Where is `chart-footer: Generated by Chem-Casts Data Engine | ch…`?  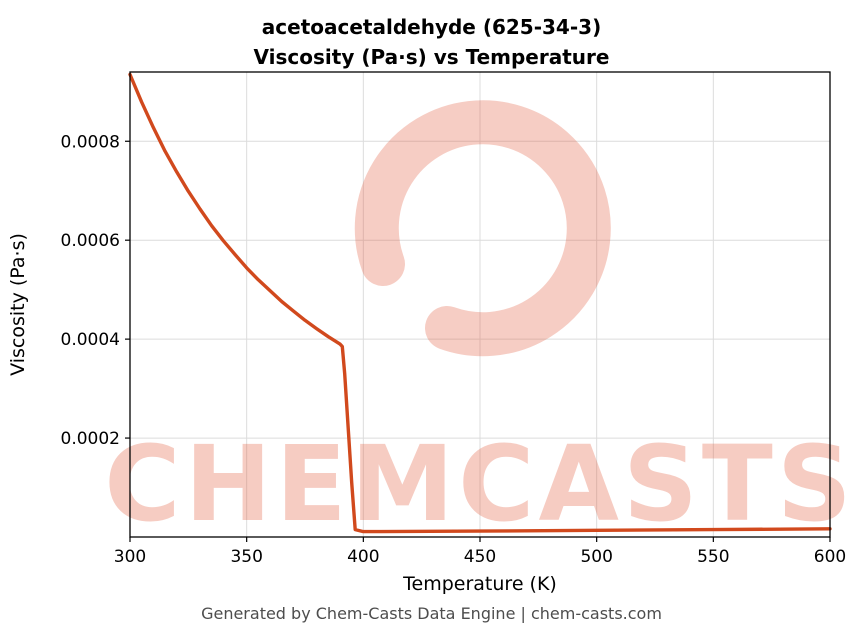
chart-footer: Generated by Chem-Casts Data Engine | ch… is located at coordinates (431, 613).